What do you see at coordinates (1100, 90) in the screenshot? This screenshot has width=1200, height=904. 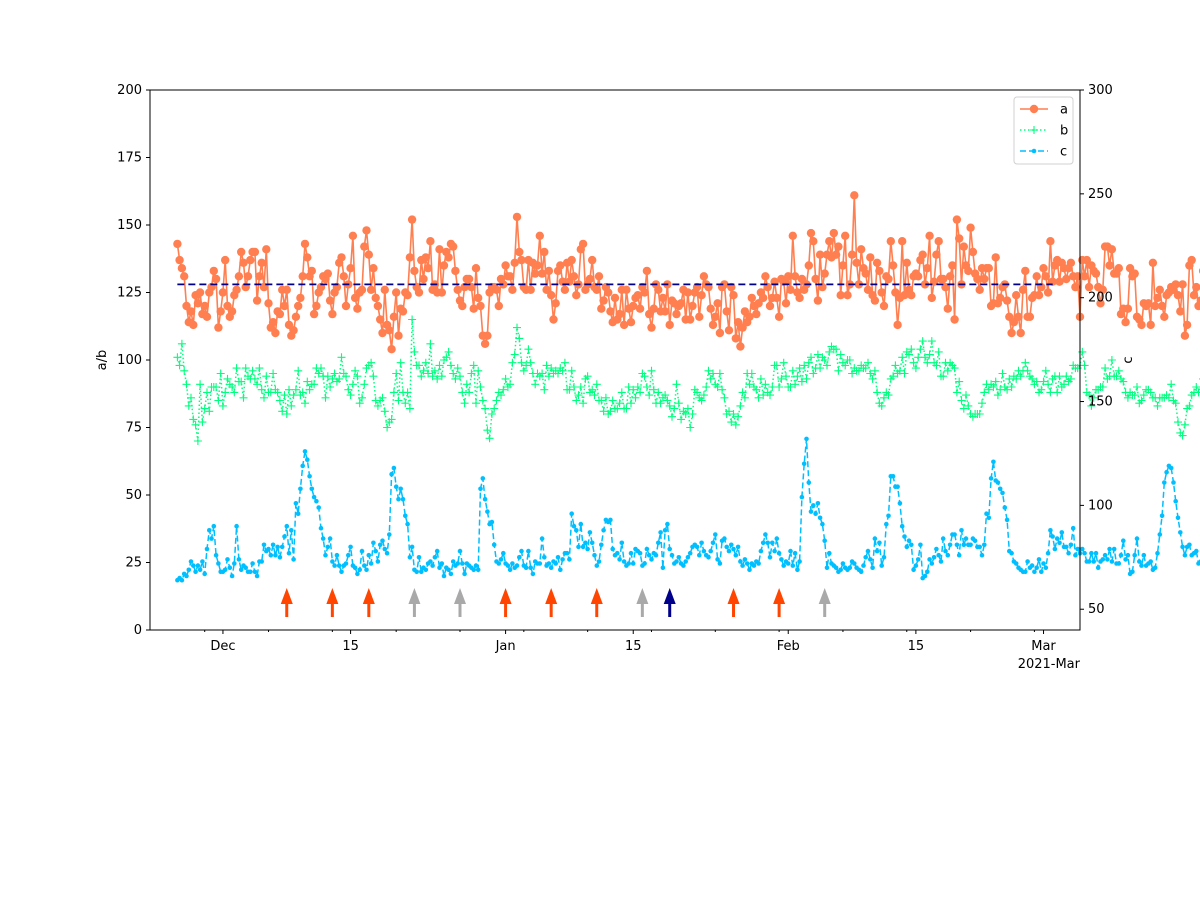 I see `y-right-tick-label: 300` at bounding box center [1100, 90].